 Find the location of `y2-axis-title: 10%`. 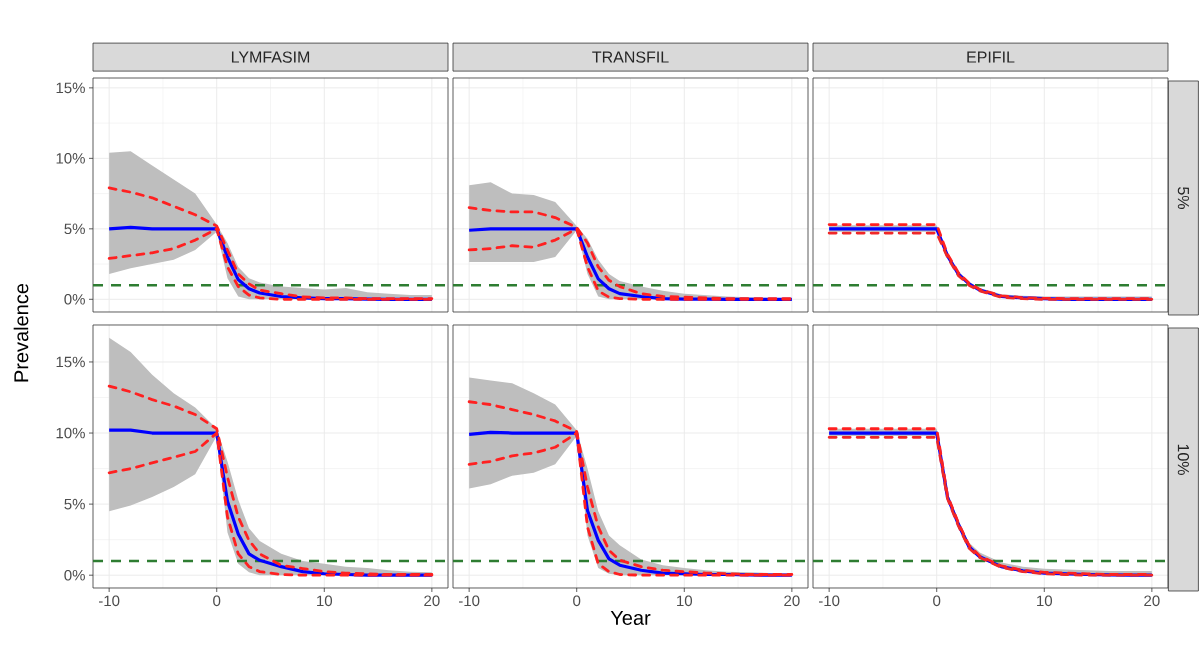

y2-axis-title: 10% is located at coordinates (1183, 459).